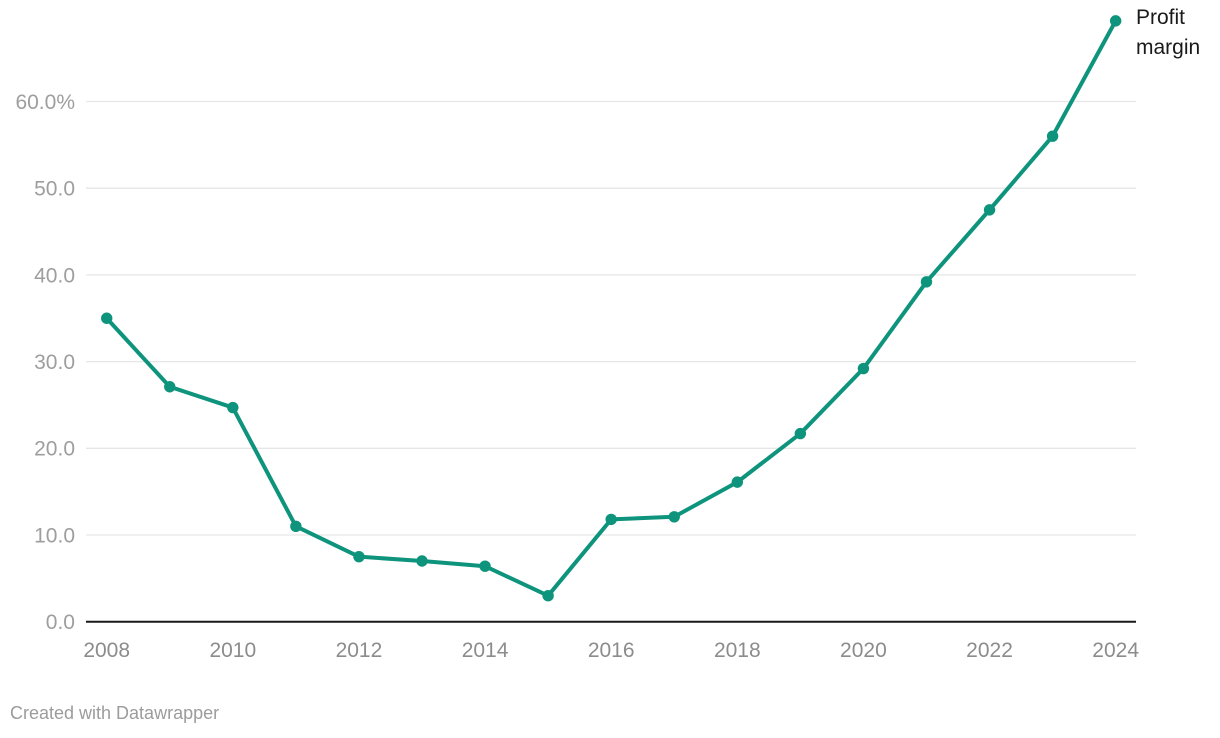 The height and width of the screenshot is (738, 1220). I want to click on data-point-2020, so click(863, 368).